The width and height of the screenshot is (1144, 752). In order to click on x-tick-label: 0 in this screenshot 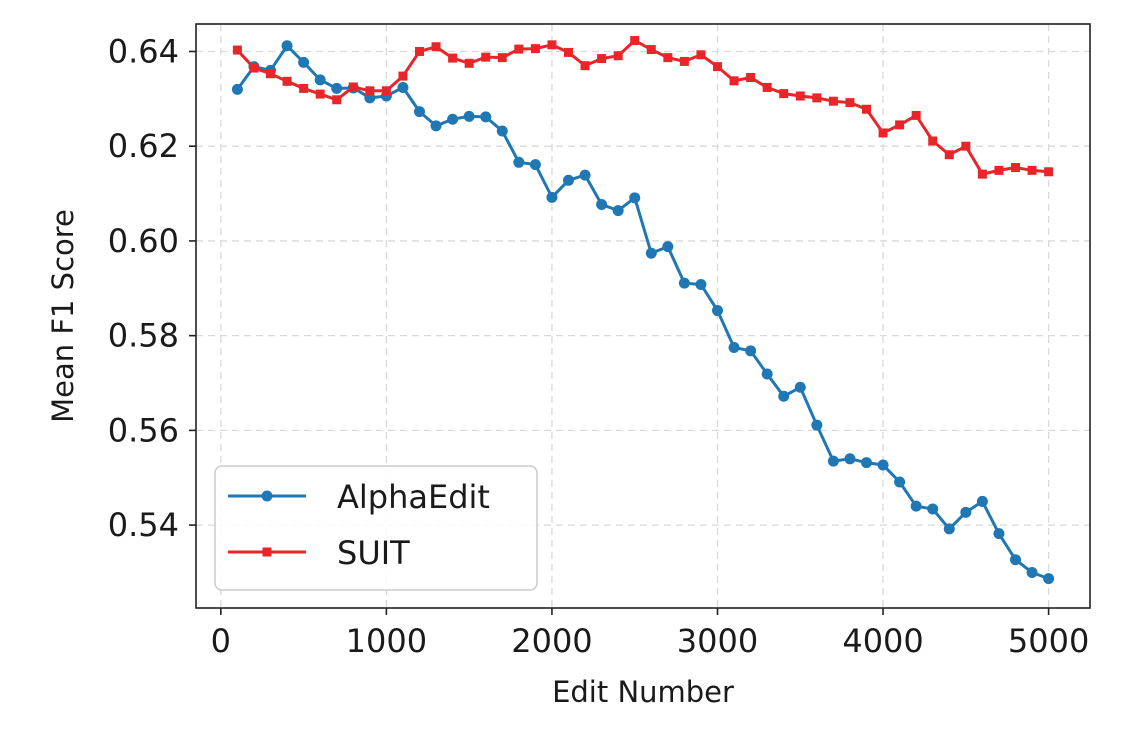, I will do `click(221, 641)`.